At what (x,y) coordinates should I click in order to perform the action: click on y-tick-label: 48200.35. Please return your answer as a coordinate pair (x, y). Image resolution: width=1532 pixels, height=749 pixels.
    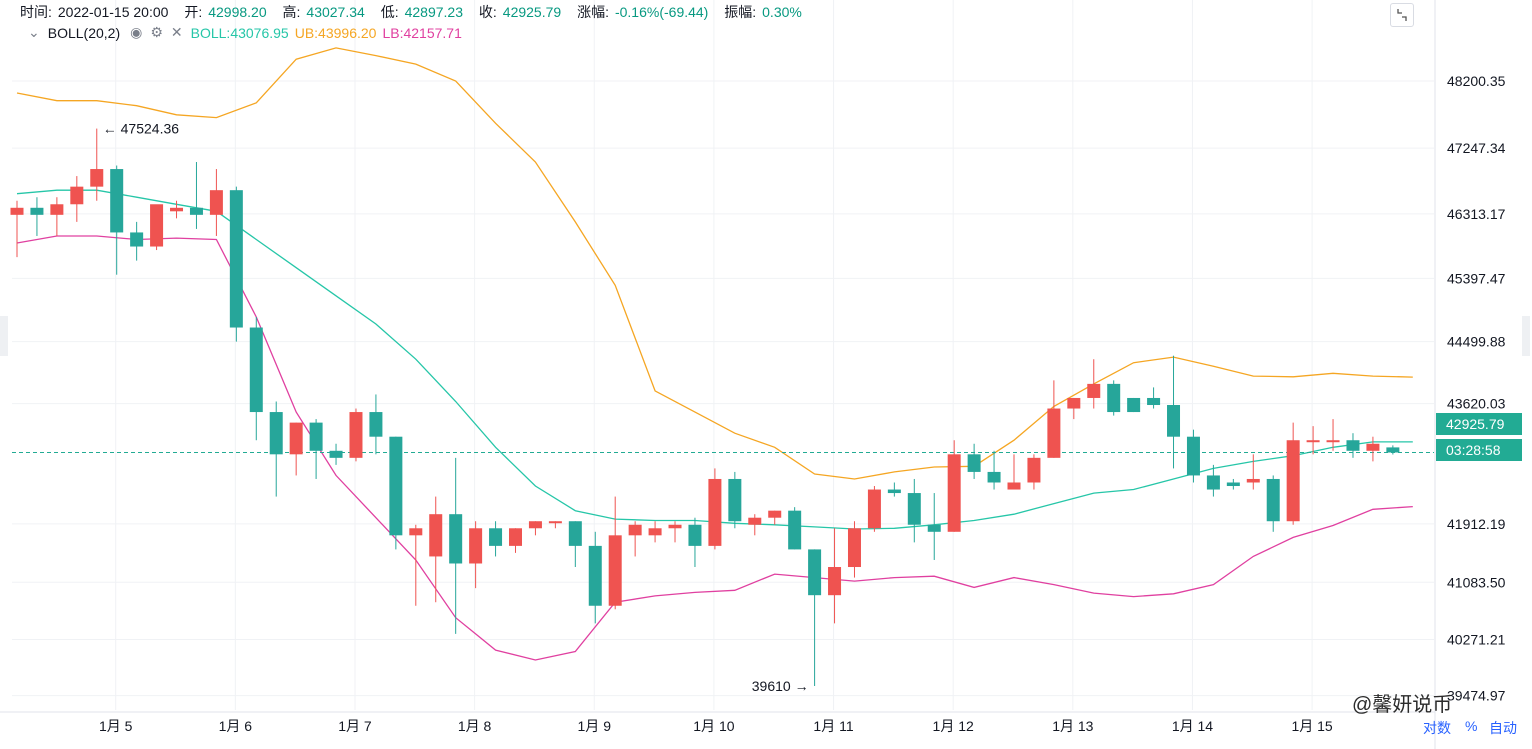
    Looking at the image, I should click on (1476, 81).